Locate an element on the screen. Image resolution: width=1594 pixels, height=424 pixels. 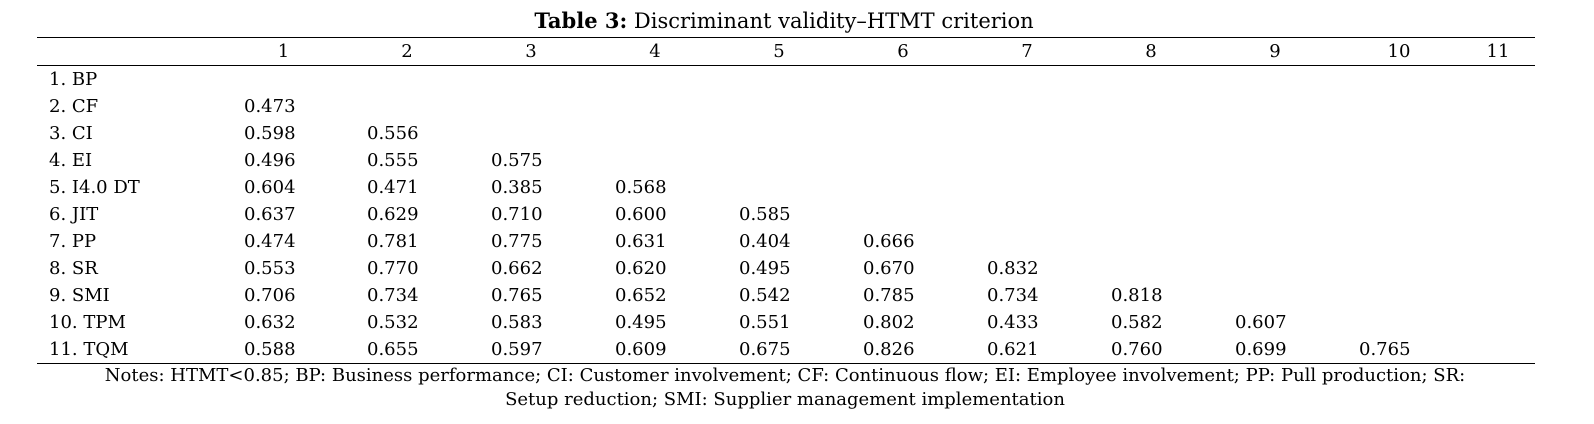
column-header: 6 is located at coordinates (903, 51).